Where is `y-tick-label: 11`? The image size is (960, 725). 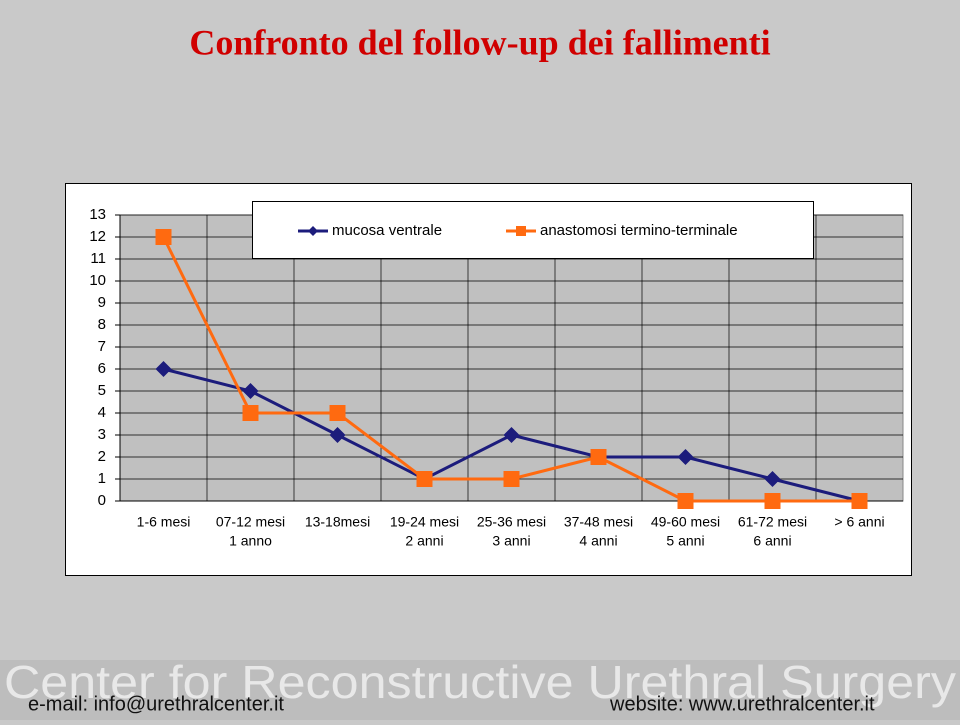
y-tick-label: 11 is located at coordinates (98, 258).